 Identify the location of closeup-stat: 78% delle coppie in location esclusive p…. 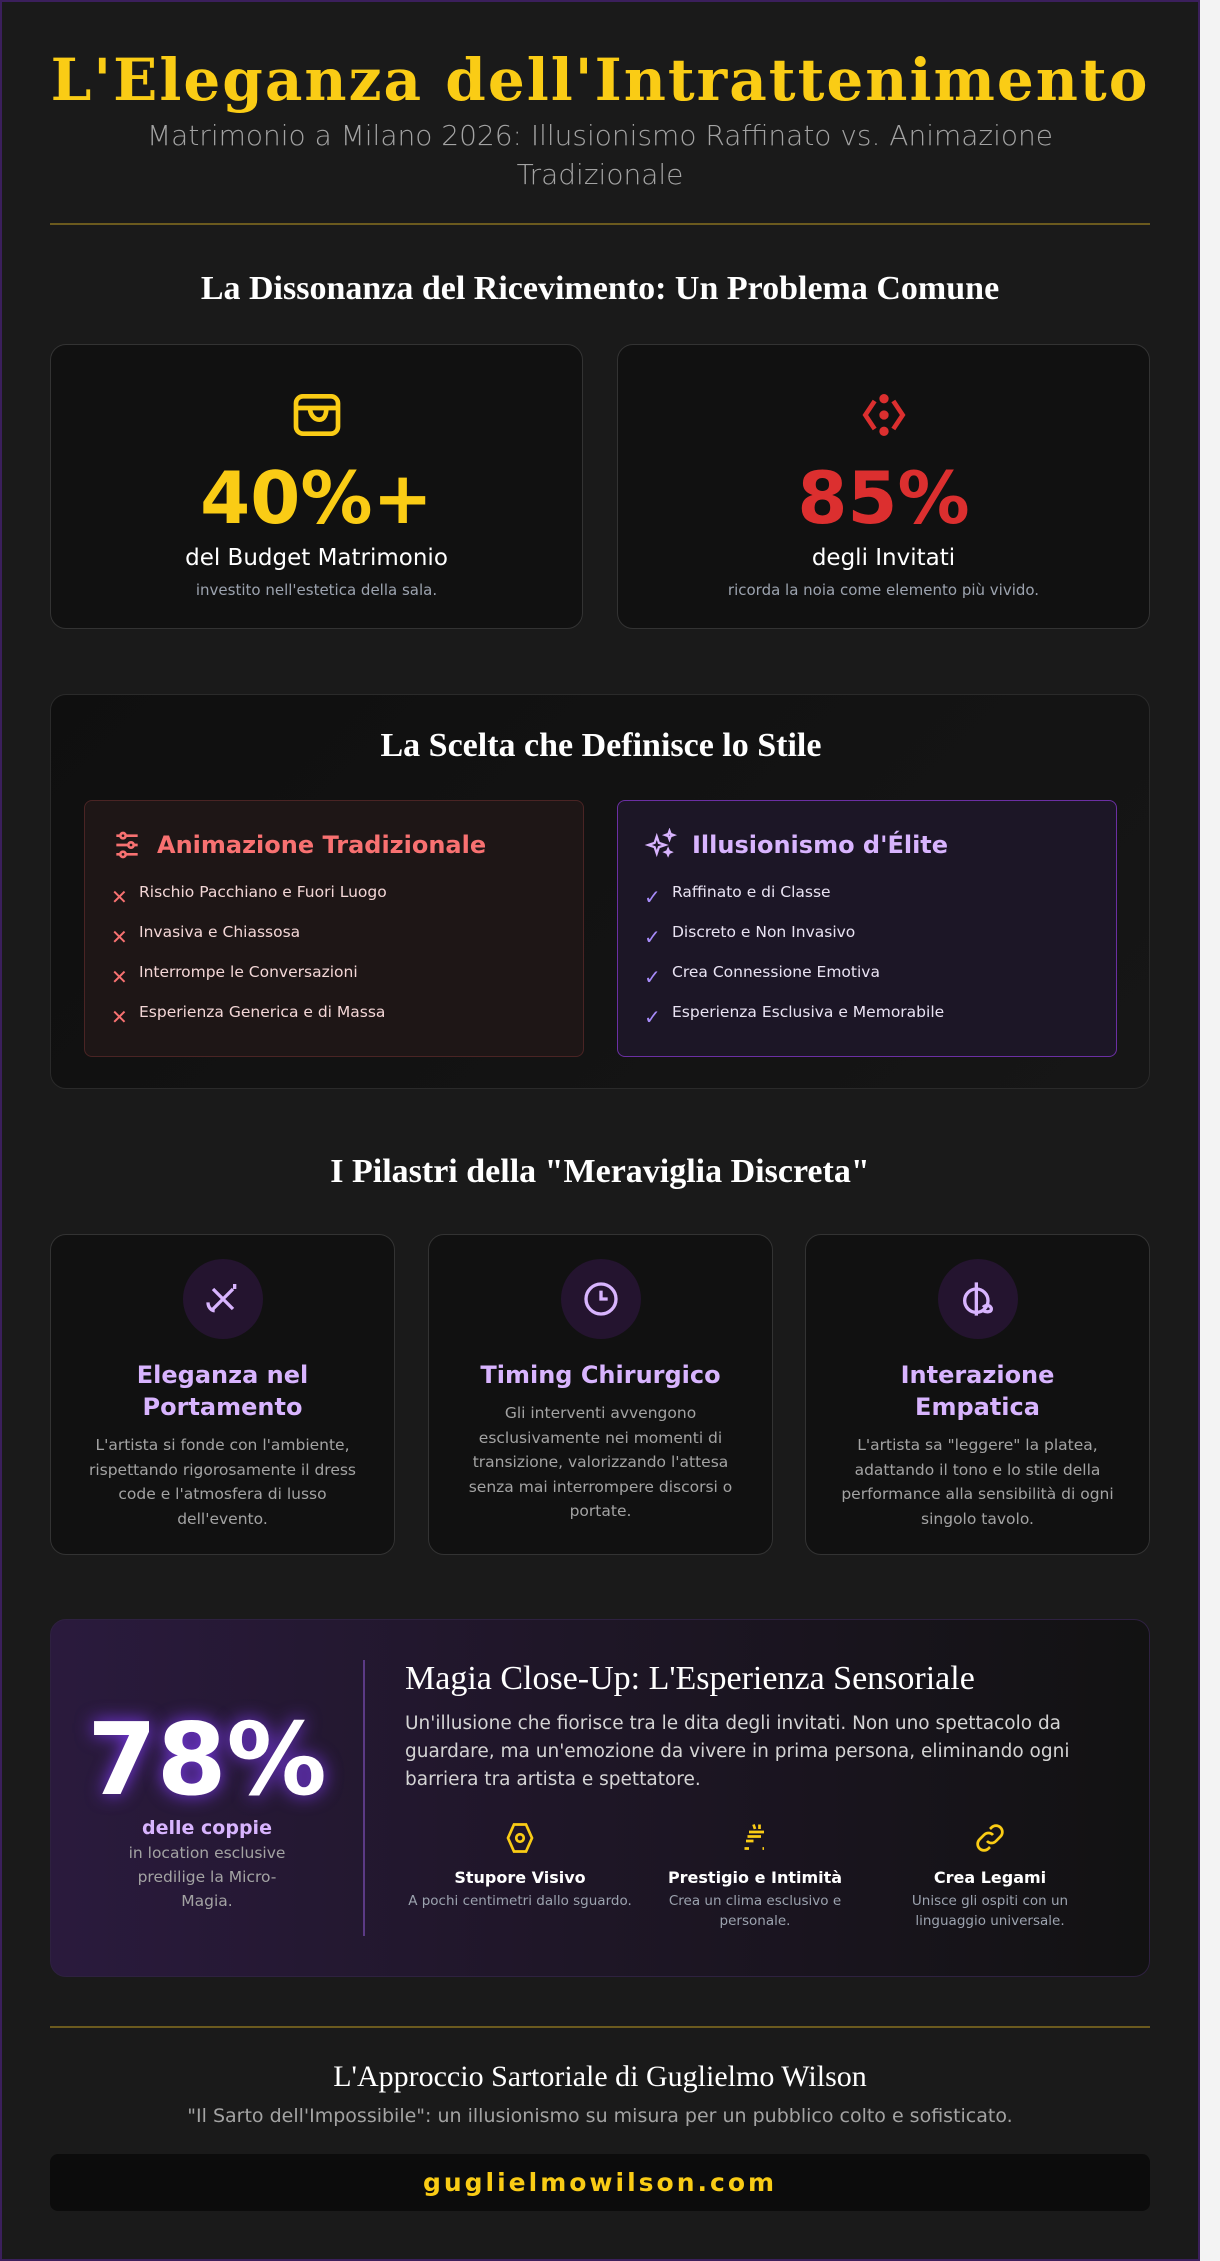
(207, 1798).